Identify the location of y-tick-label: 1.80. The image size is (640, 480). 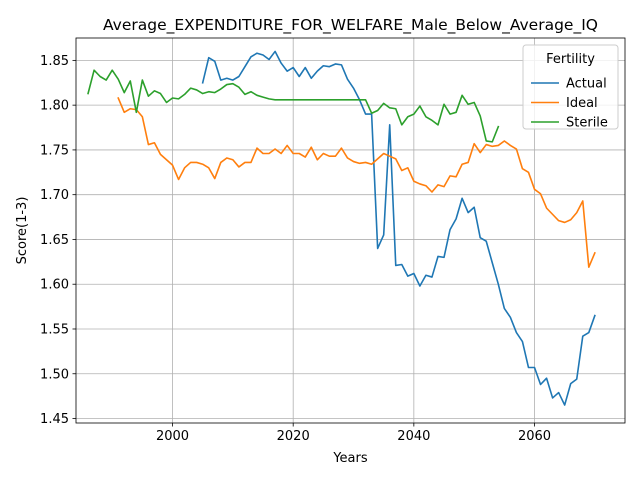
(54, 106).